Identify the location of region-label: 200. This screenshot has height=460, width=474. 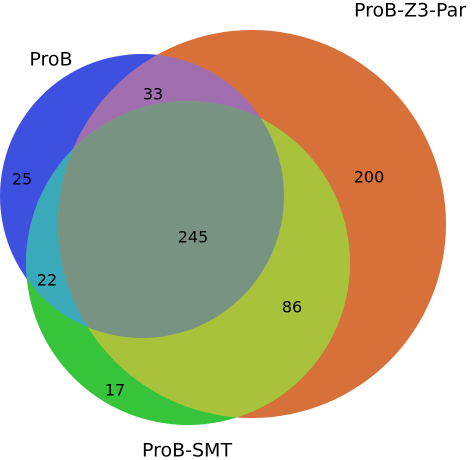
(369, 177).